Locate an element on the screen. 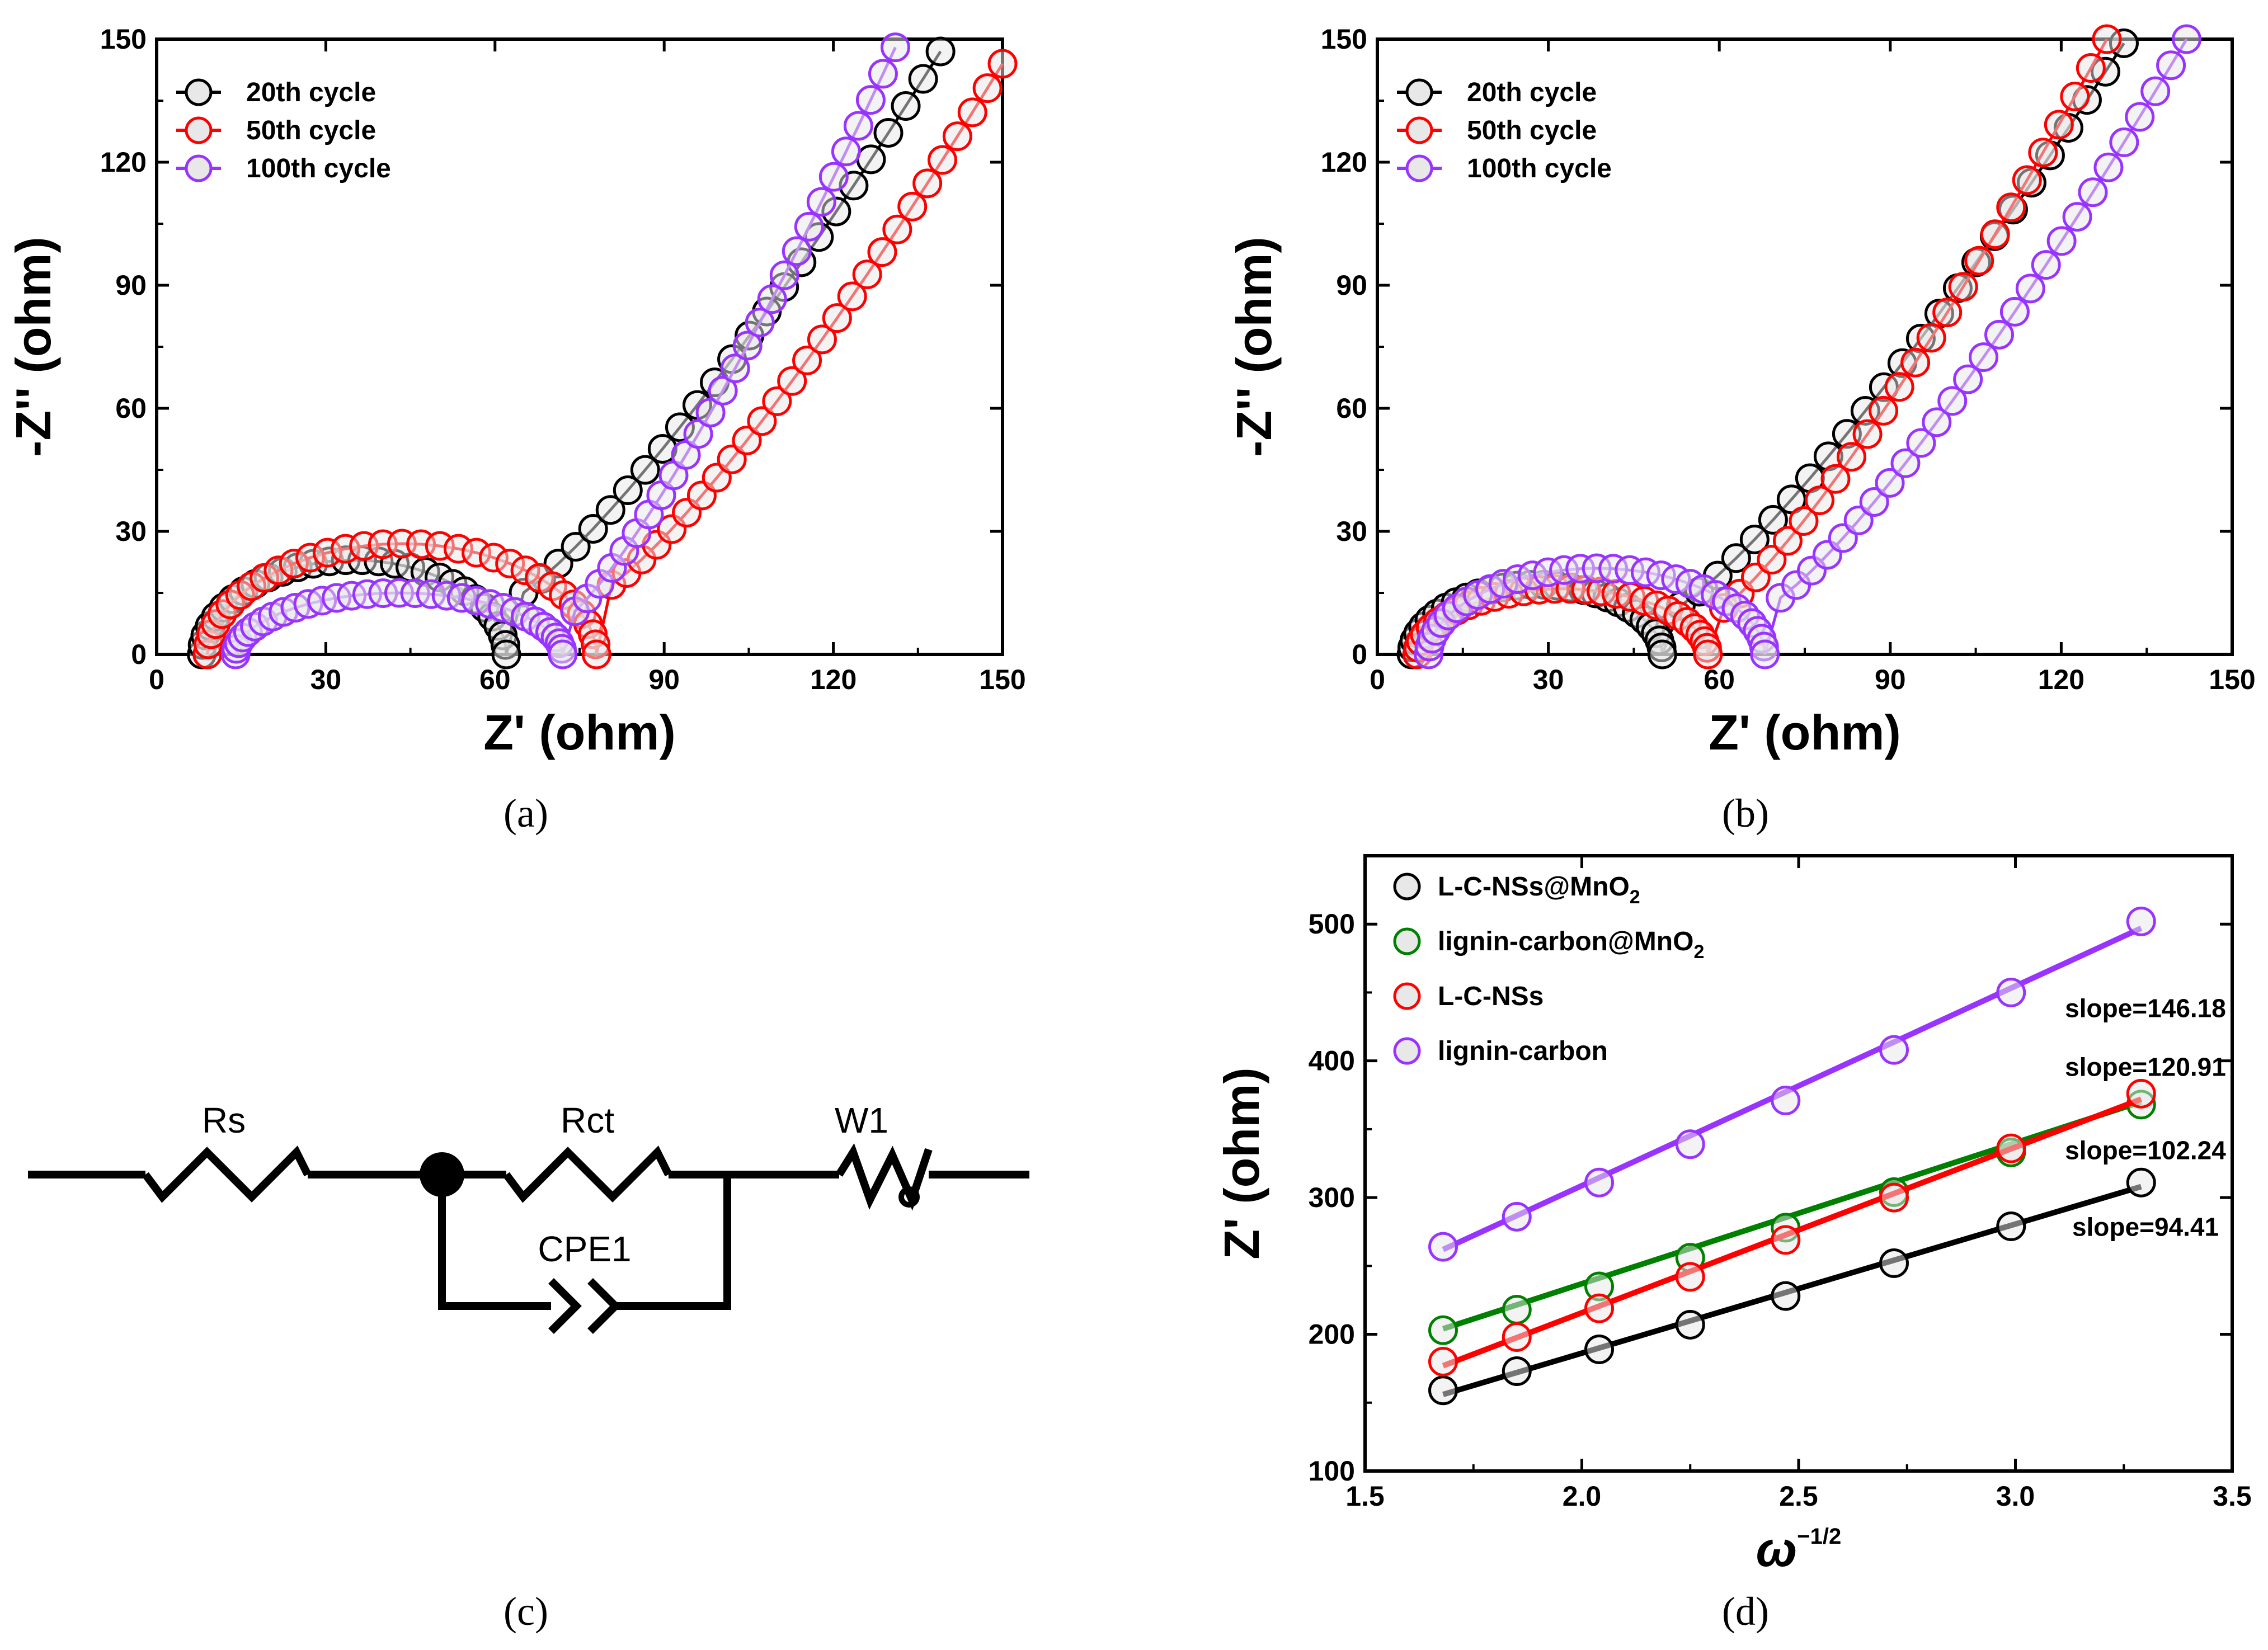 The image size is (2268, 1650). label-w1: W1 is located at coordinates (861, 1120).